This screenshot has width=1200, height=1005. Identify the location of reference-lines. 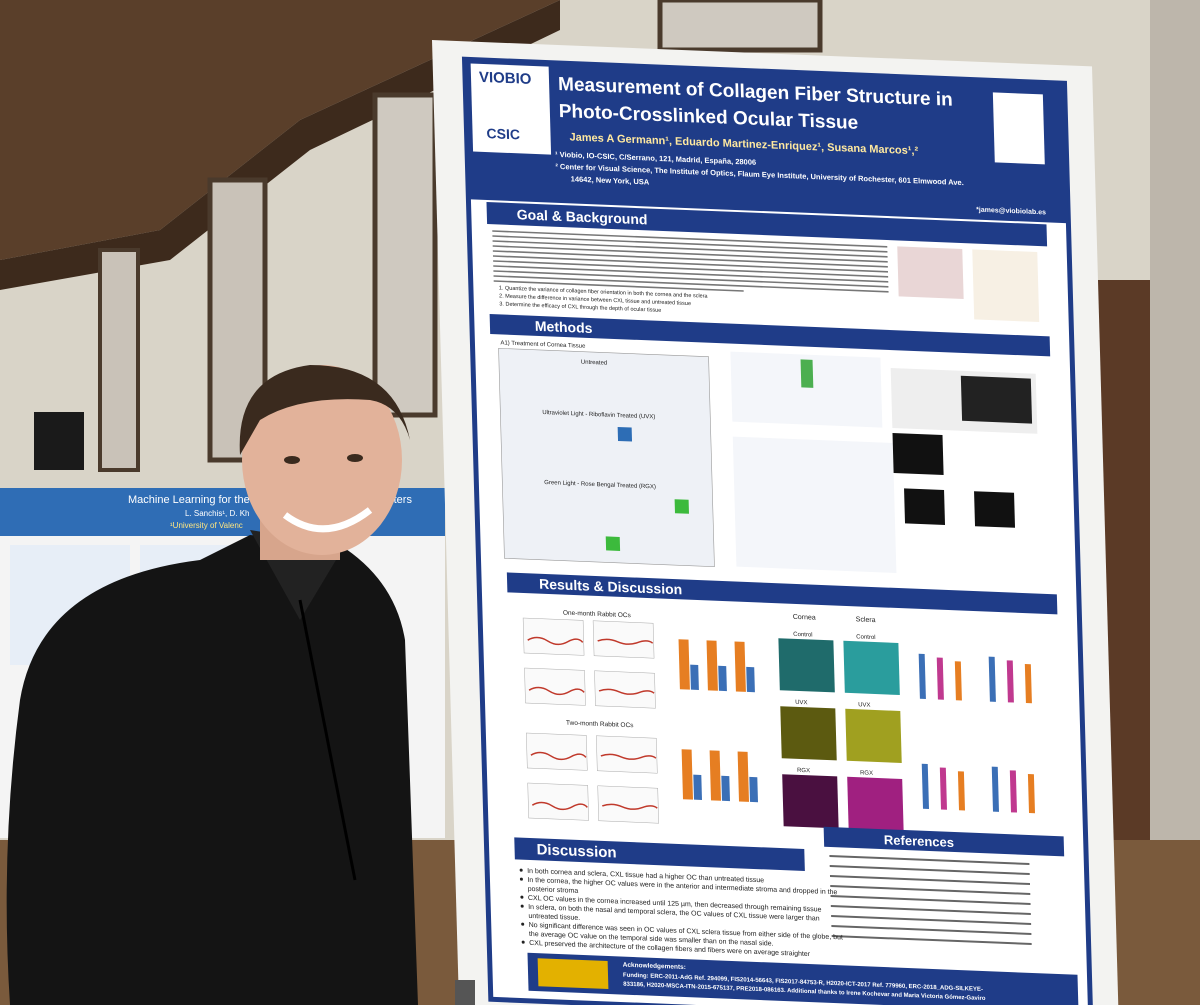
(930, 900).